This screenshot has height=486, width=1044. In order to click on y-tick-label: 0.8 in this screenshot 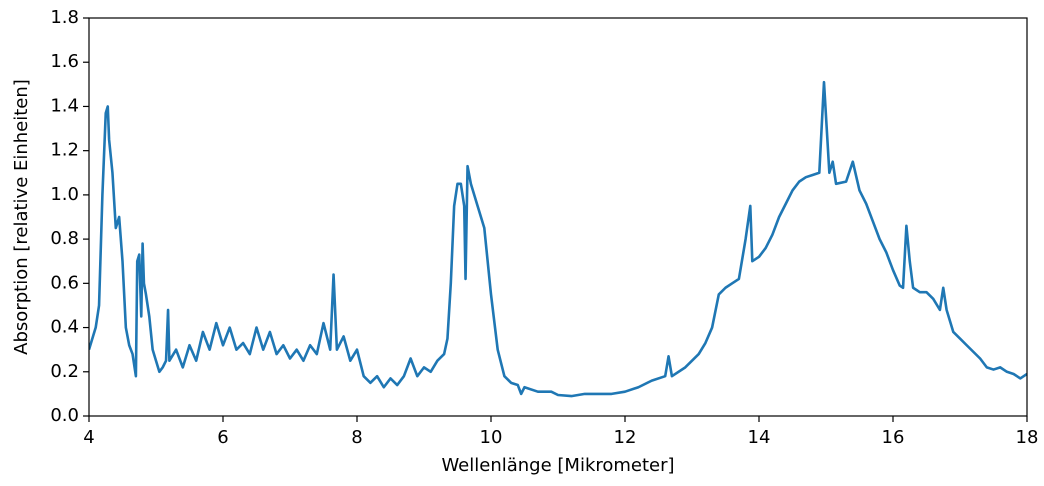, I will do `click(64, 238)`.